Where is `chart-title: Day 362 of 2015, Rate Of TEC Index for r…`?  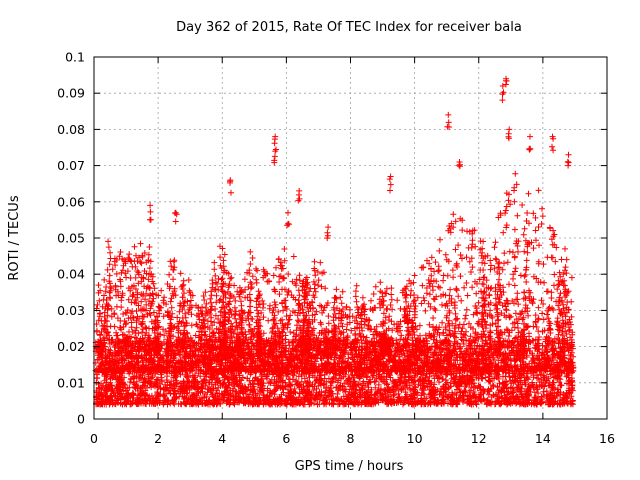 chart-title: Day 362 of 2015, Rate Of TEC Index for r… is located at coordinates (349, 27).